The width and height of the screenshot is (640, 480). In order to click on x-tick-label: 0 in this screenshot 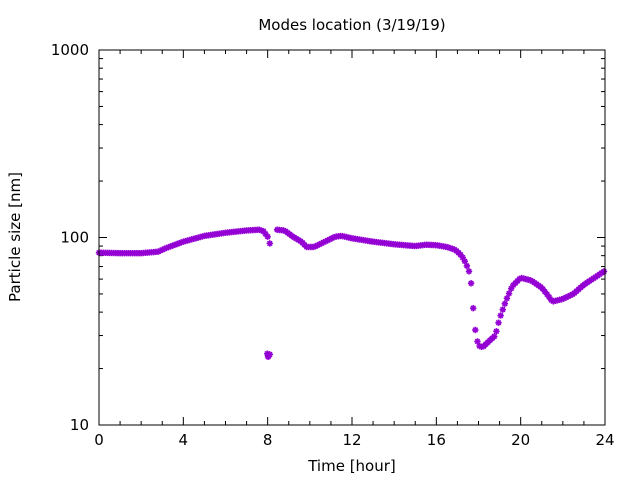, I will do `click(99, 440)`.